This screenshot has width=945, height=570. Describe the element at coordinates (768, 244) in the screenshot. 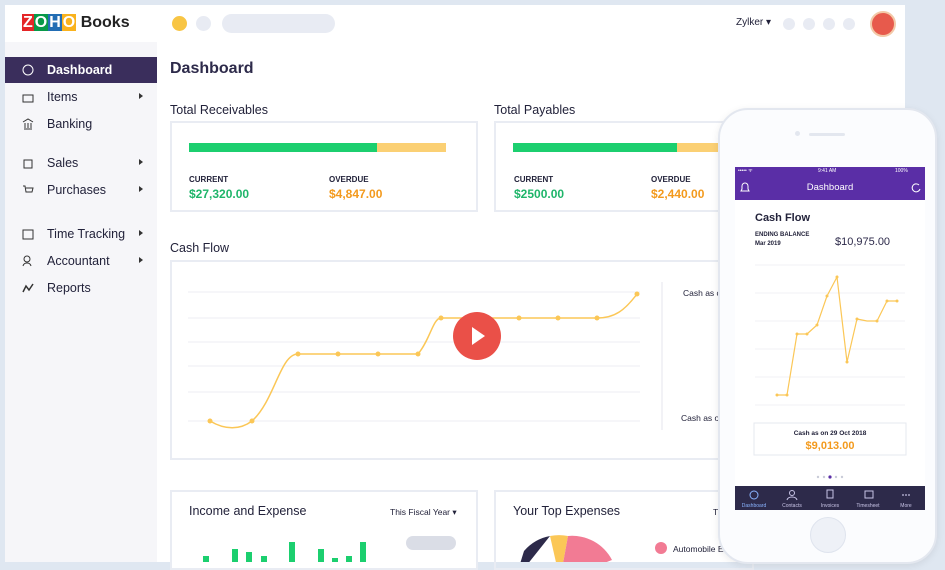

I see `ending-date: Mar 2019` at that location.